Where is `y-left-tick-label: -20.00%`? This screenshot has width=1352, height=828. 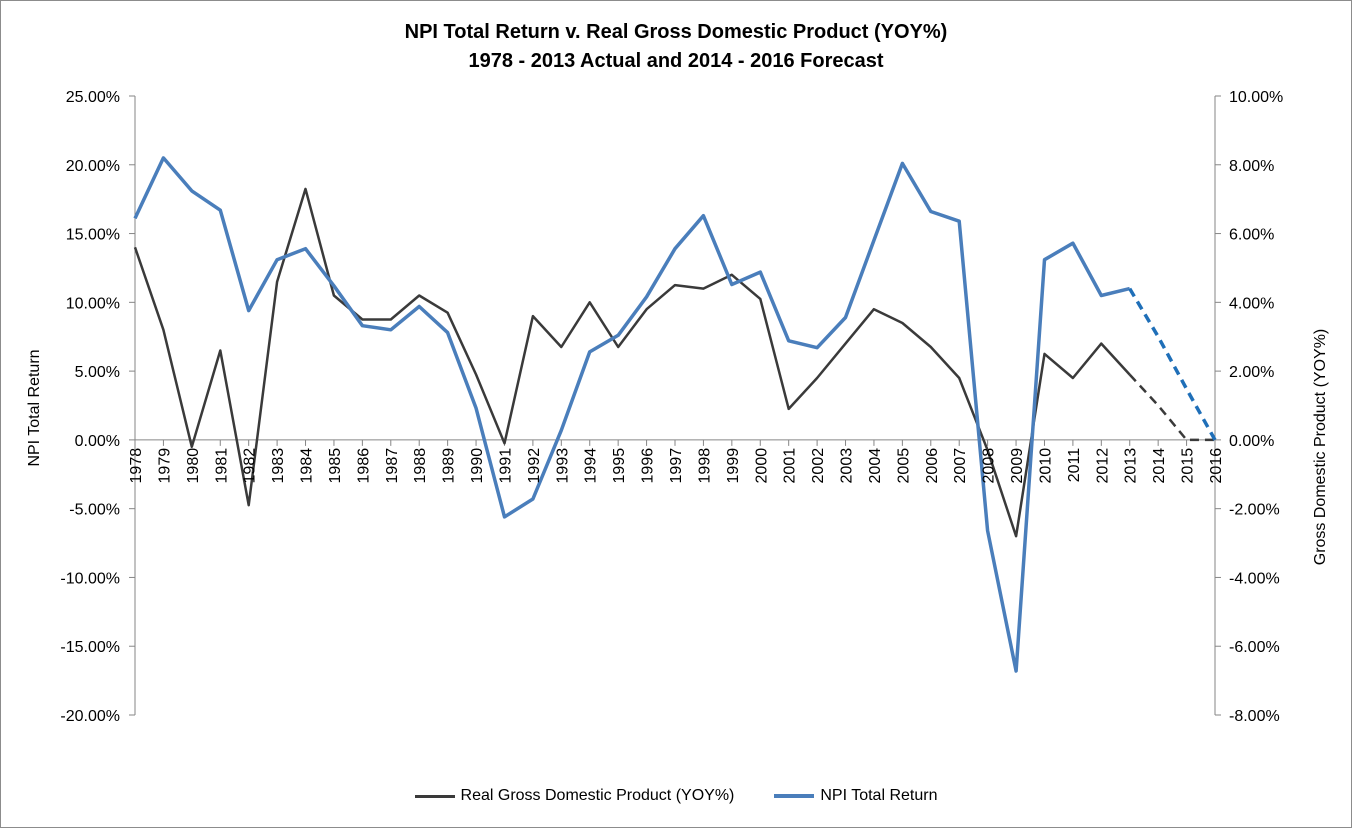
y-left-tick-label: -20.00% is located at coordinates (90, 716).